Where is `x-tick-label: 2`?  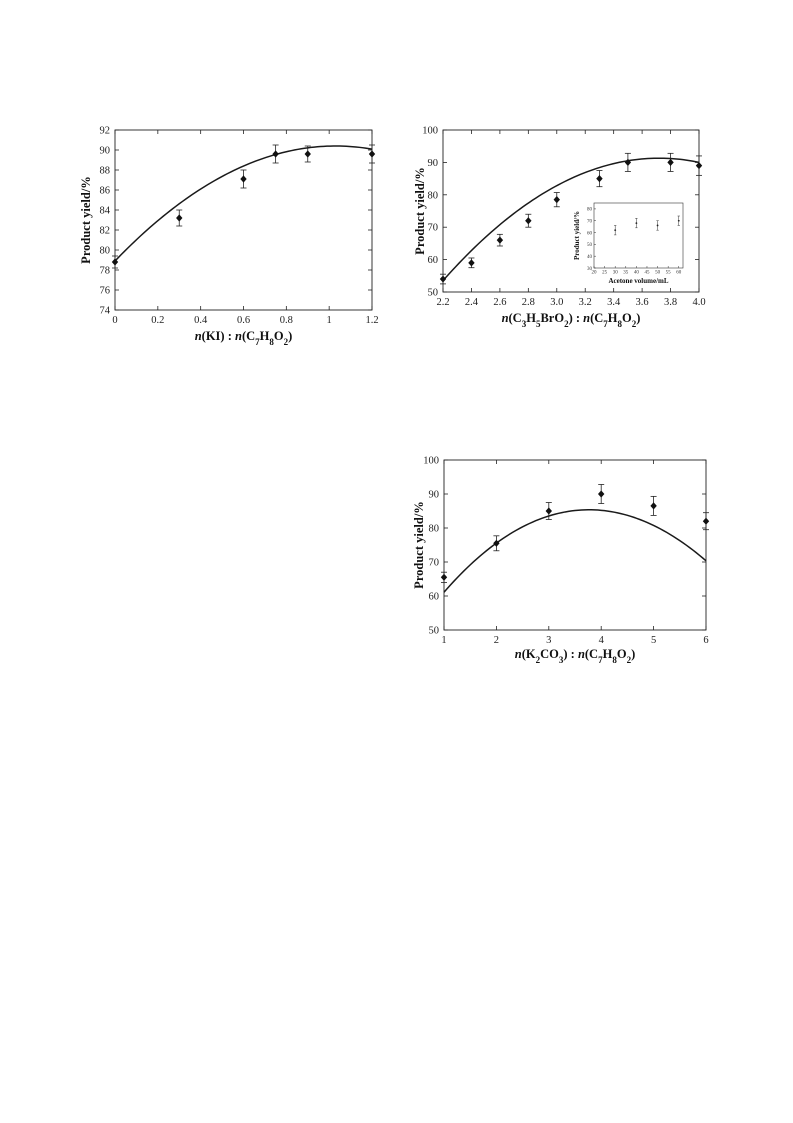 x-tick-label: 2 is located at coordinates (496, 640).